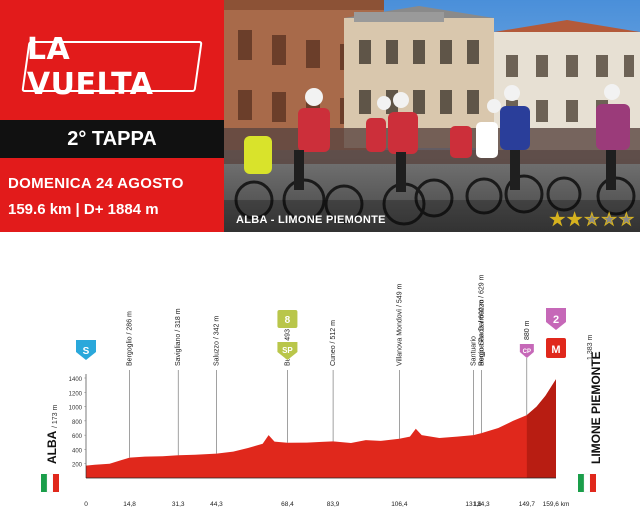  What do you see at coordinates (321, 428) in the screenshot?
I see `elevation-area` at bounding box center [321, 428].